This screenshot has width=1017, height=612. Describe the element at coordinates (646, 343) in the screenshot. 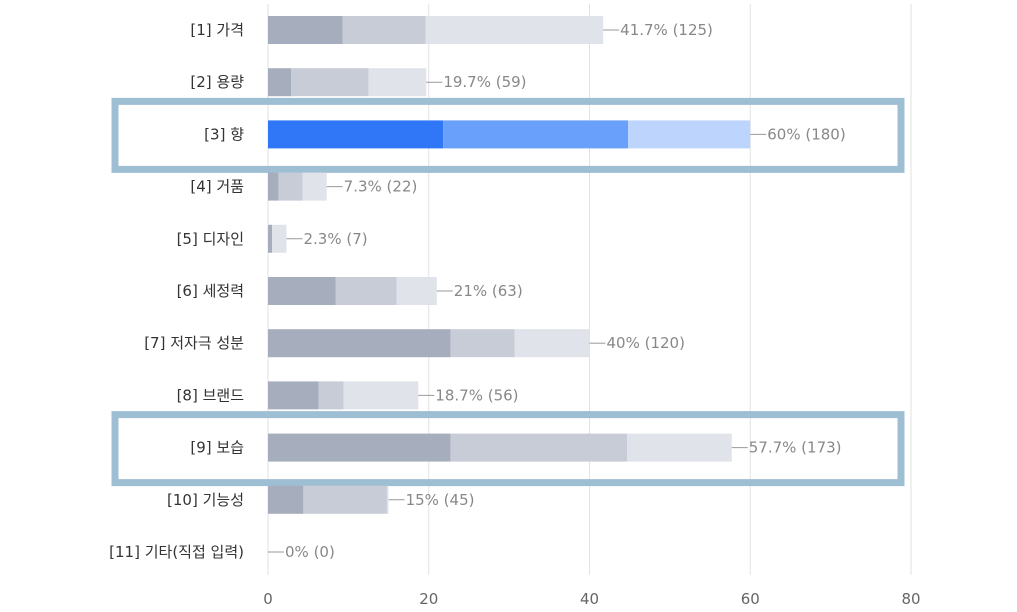

I see `data-label: 40% (120)` at that location.